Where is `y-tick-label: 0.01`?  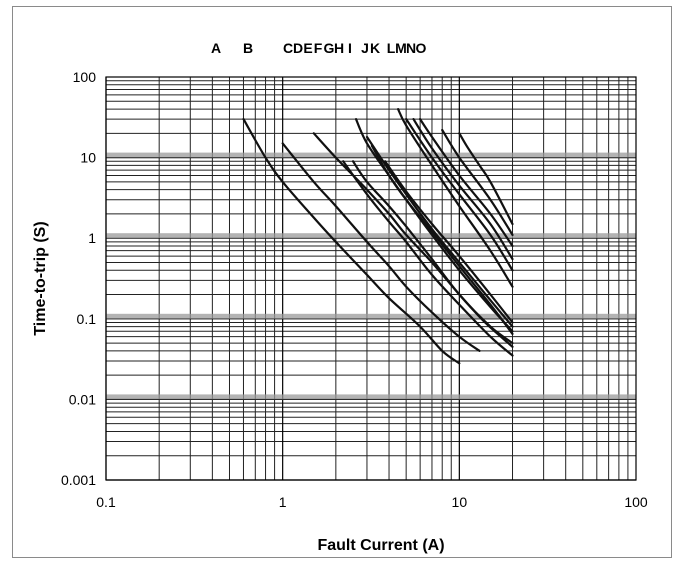 y-tick-label: 0.01 is located at coordinates (82, 399).